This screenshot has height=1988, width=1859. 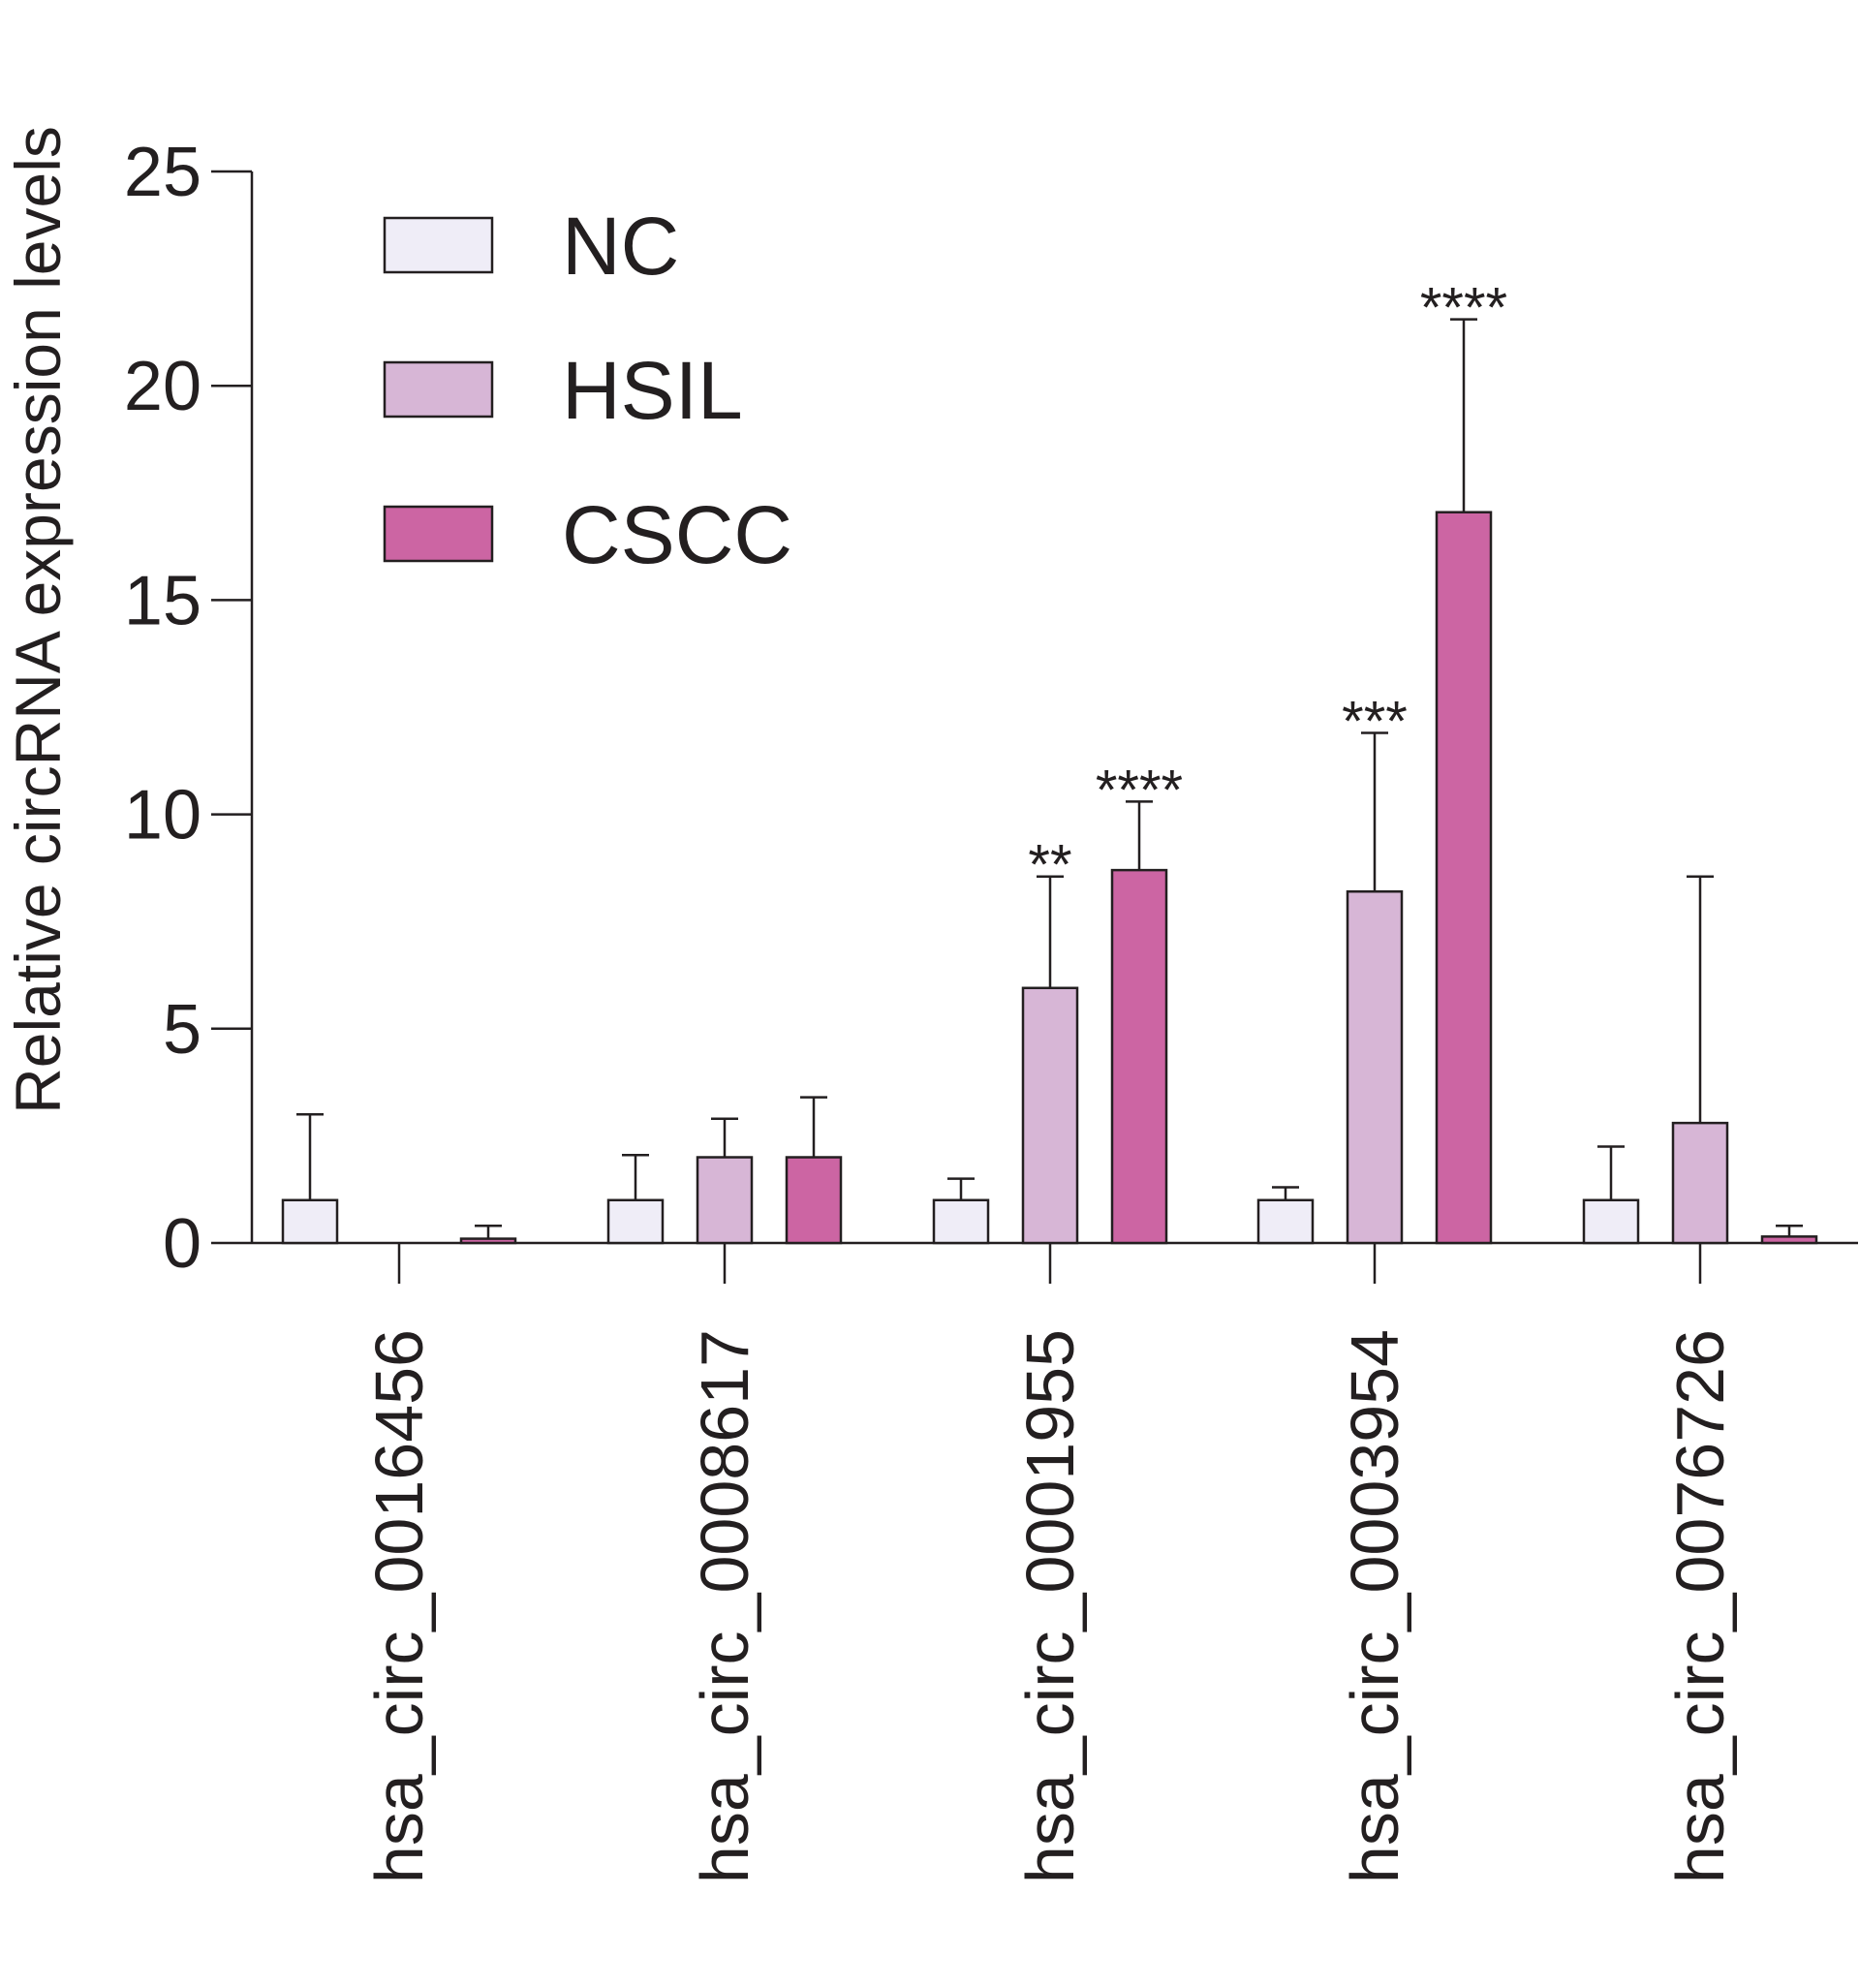 I want to click on y-tick-label: 20, so click(x=162, y=386).